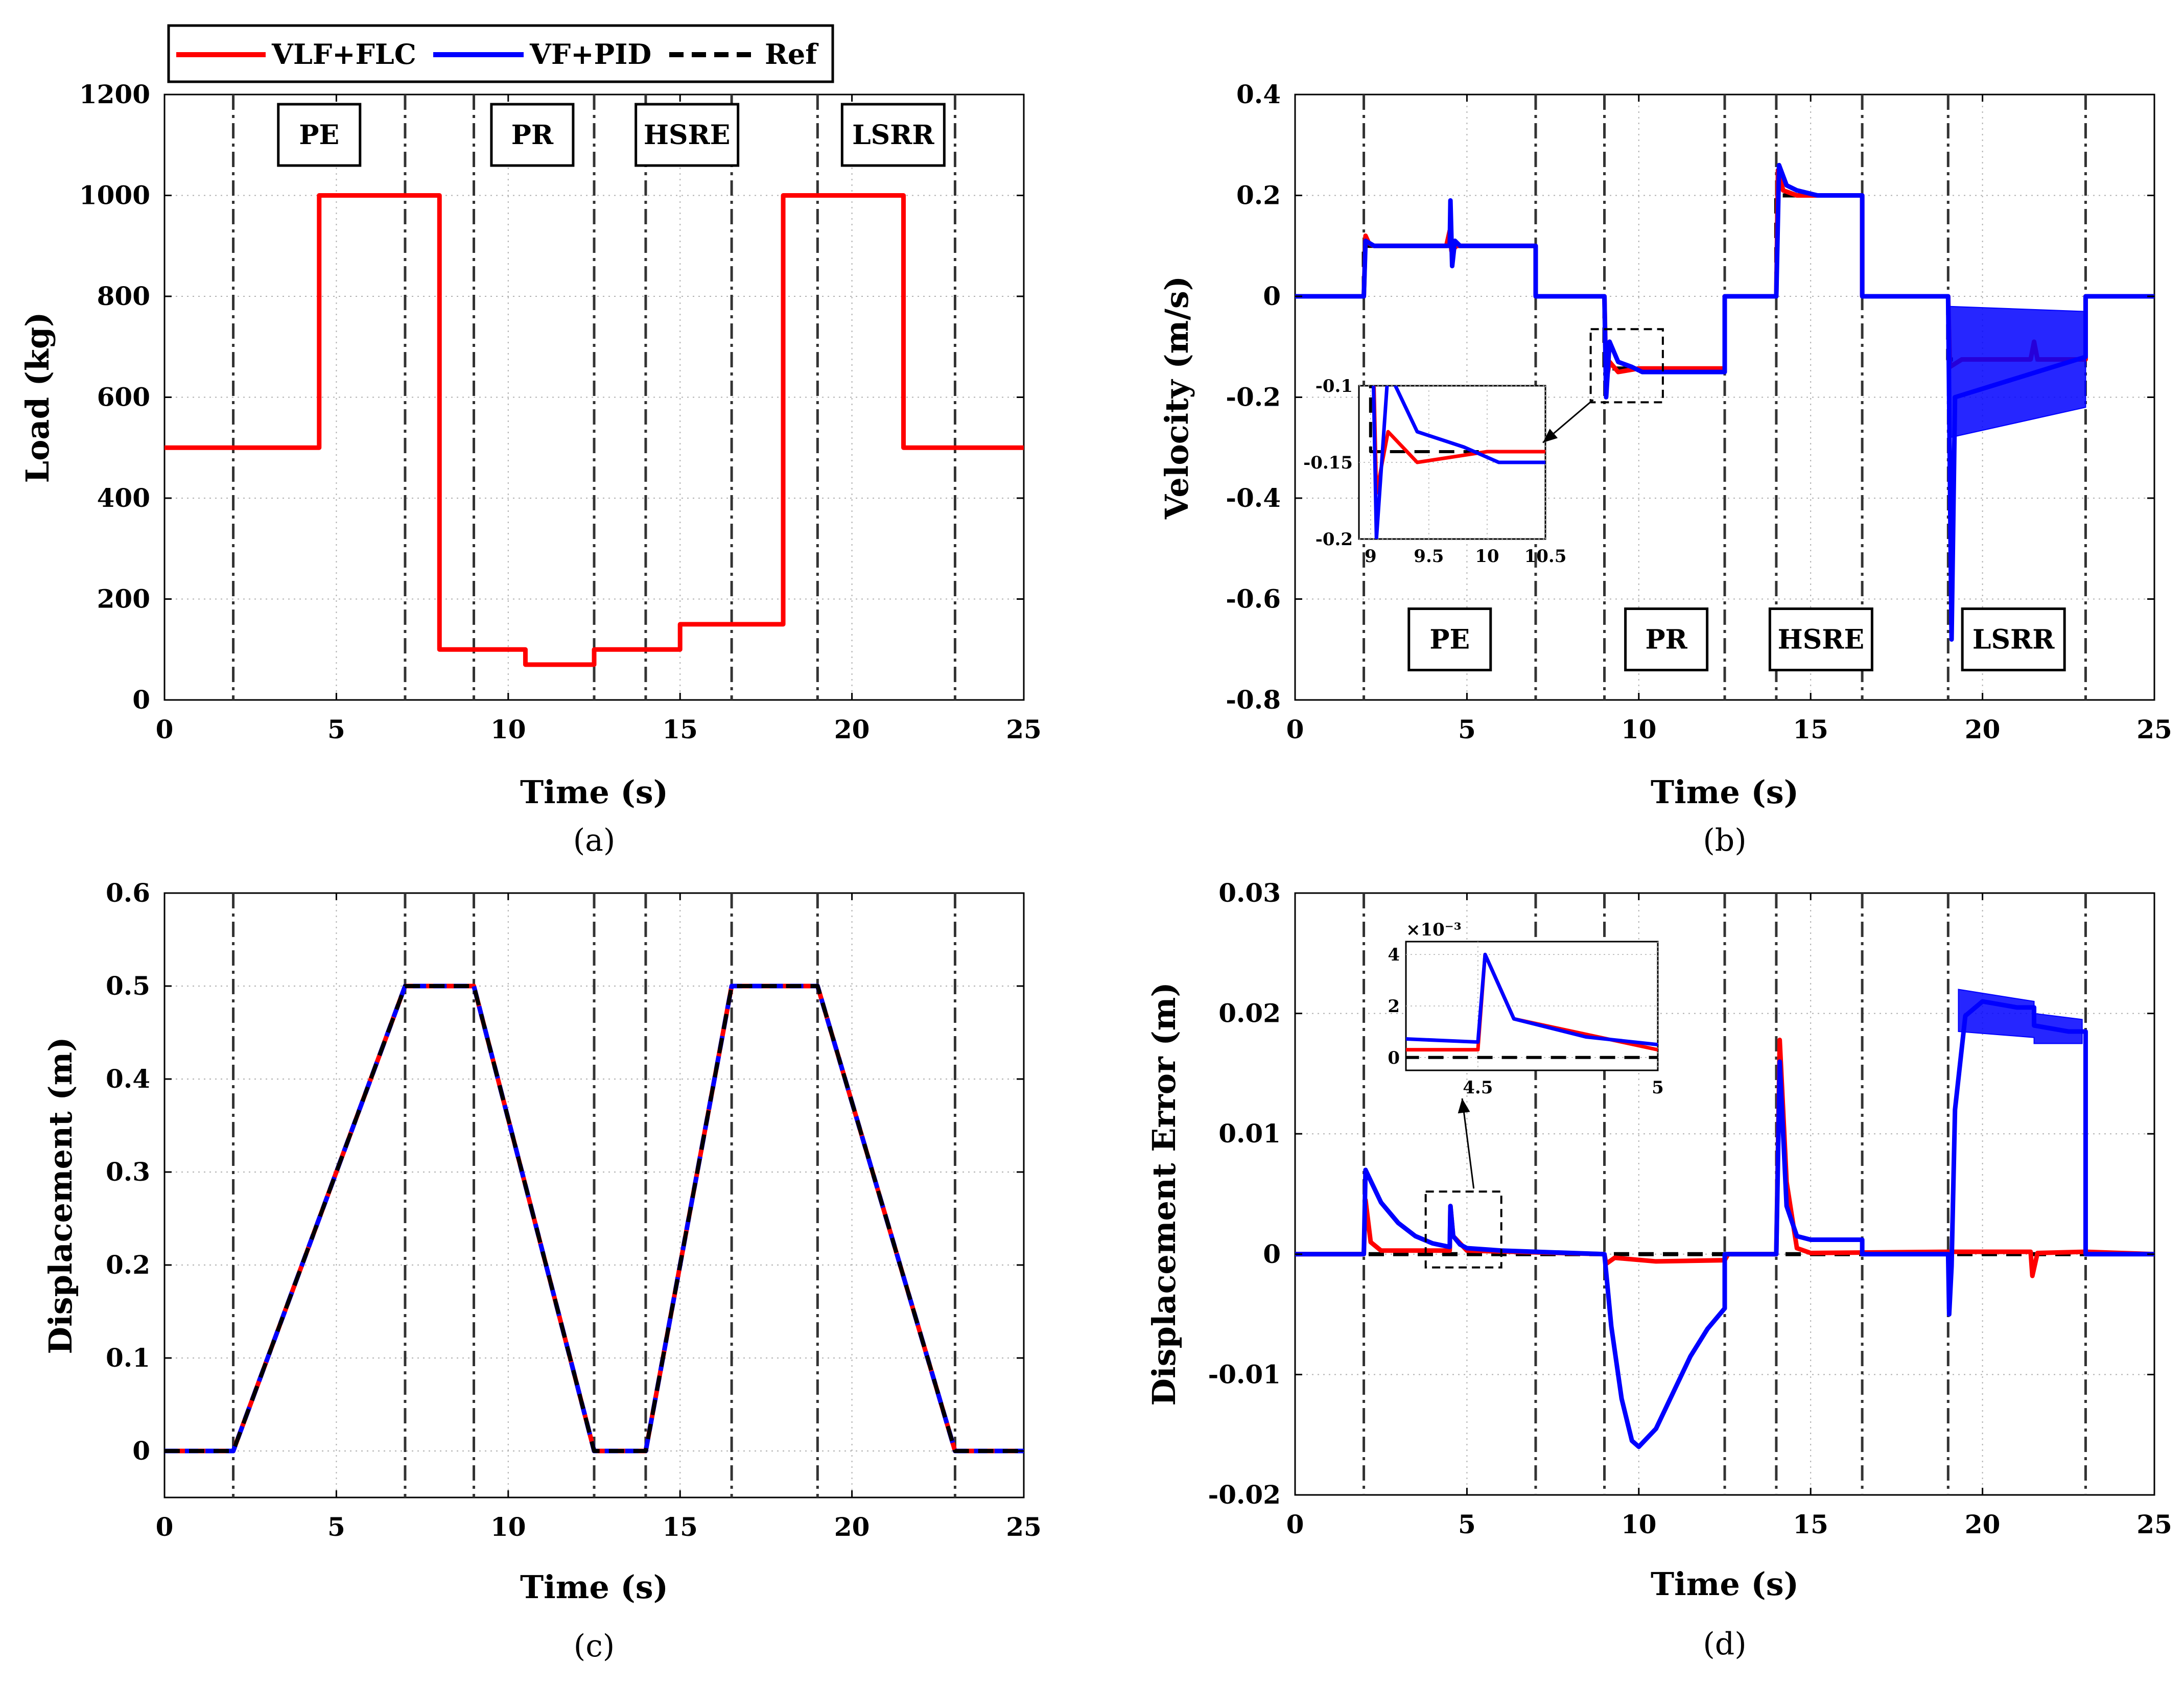 The image size is (2184, 1686). I want to click on y-tick-label: -0.2, so click(1253, 397).